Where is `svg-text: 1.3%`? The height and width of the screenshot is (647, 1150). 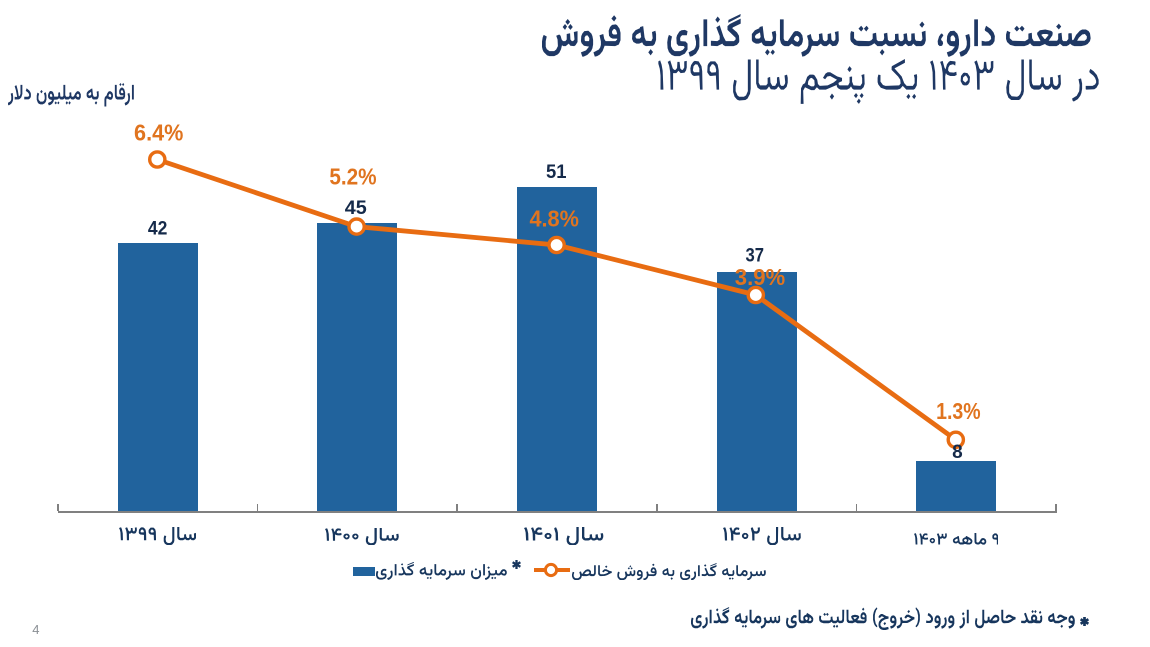
svg-text: 1.3% is located at coordinates (958, 411).